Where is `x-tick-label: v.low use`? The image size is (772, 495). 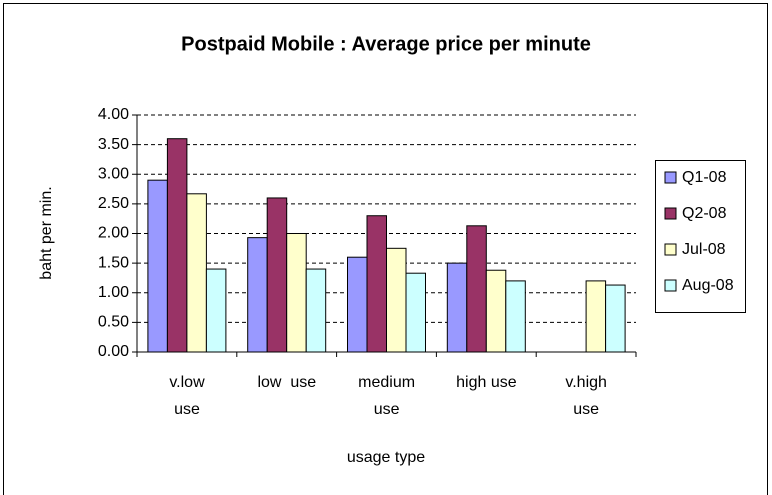
x-tick-label: v.low use is located at coordinates (187, 396).